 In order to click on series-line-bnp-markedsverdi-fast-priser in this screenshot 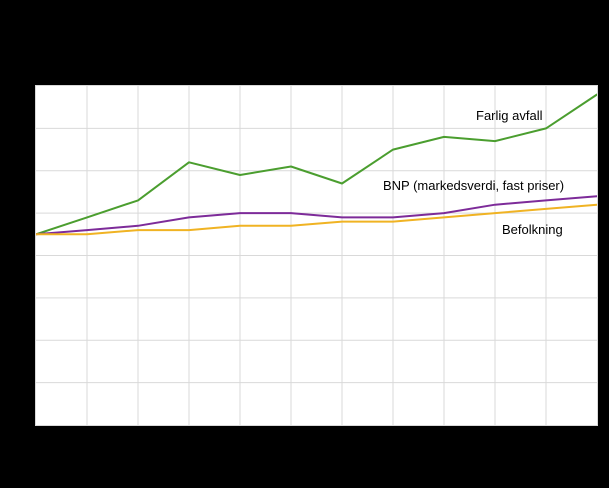, I will do `click(316, 215)`.